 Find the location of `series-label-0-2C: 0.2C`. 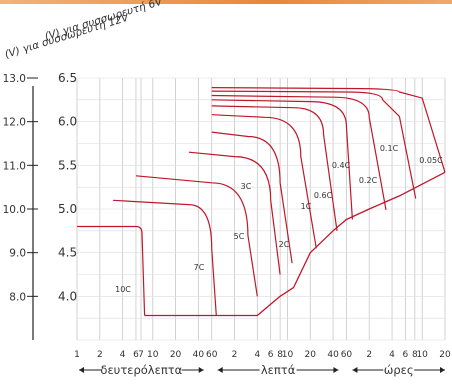

series-label-0-2C: 0.2C is located at coordinates (368, 180).